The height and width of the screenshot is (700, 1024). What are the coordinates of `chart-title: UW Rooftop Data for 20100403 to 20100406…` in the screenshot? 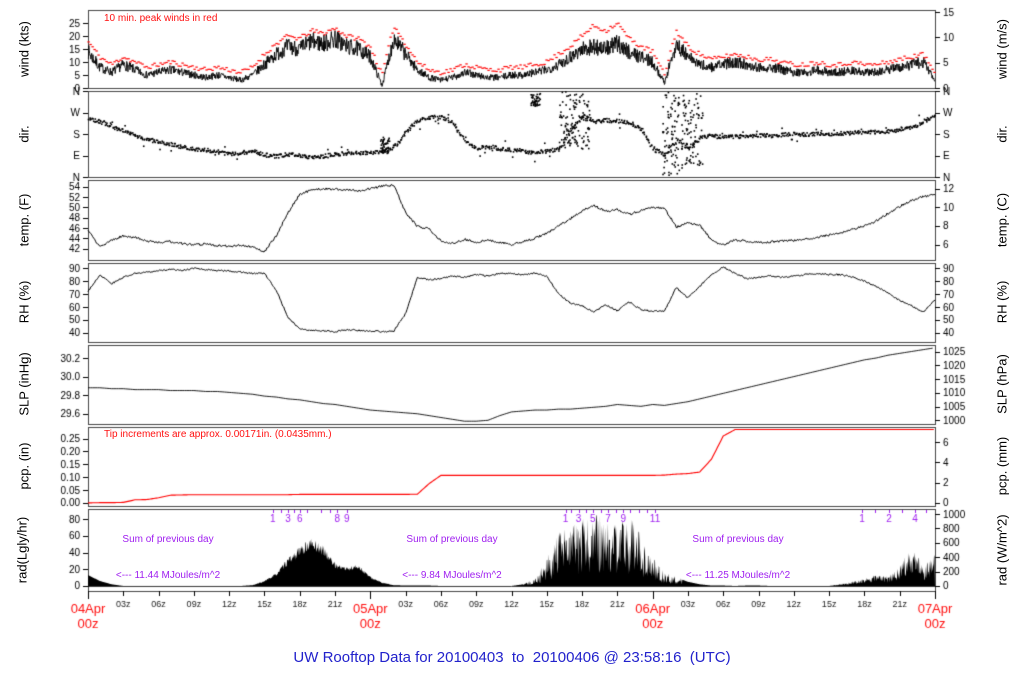 It's located at (512, 657).